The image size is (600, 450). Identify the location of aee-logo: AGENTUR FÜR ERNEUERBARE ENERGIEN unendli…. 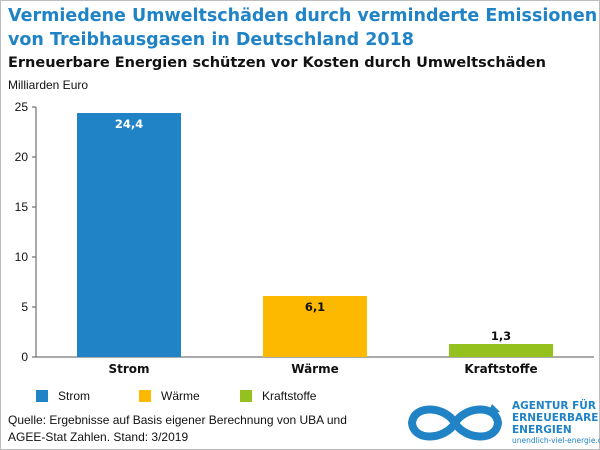
(500, 424).